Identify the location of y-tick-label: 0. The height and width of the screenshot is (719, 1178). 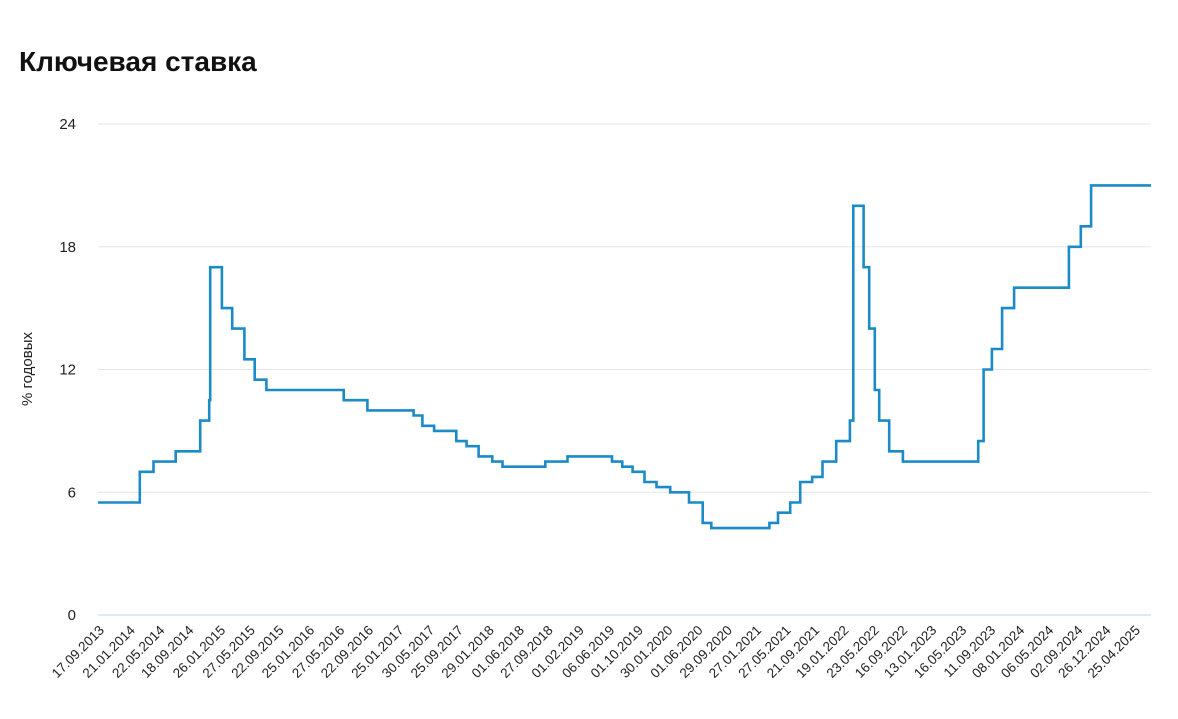
(72, 615).